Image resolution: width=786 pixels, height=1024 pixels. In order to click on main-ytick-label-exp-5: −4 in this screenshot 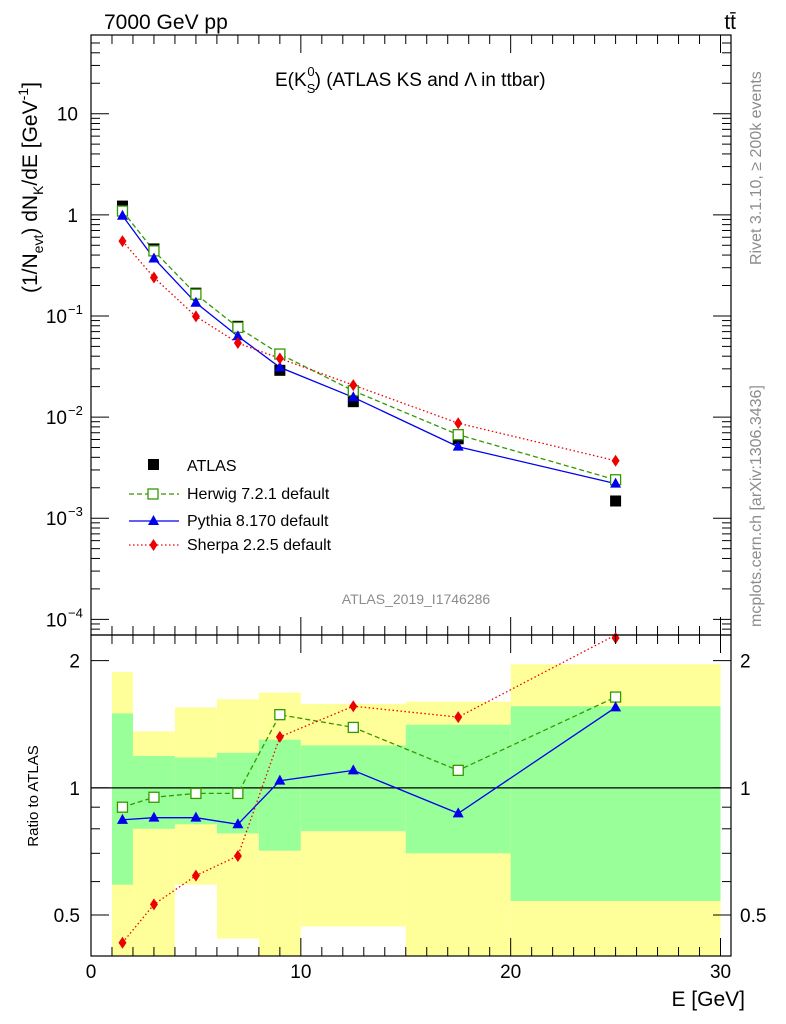, I will do `click(75, 612)`.